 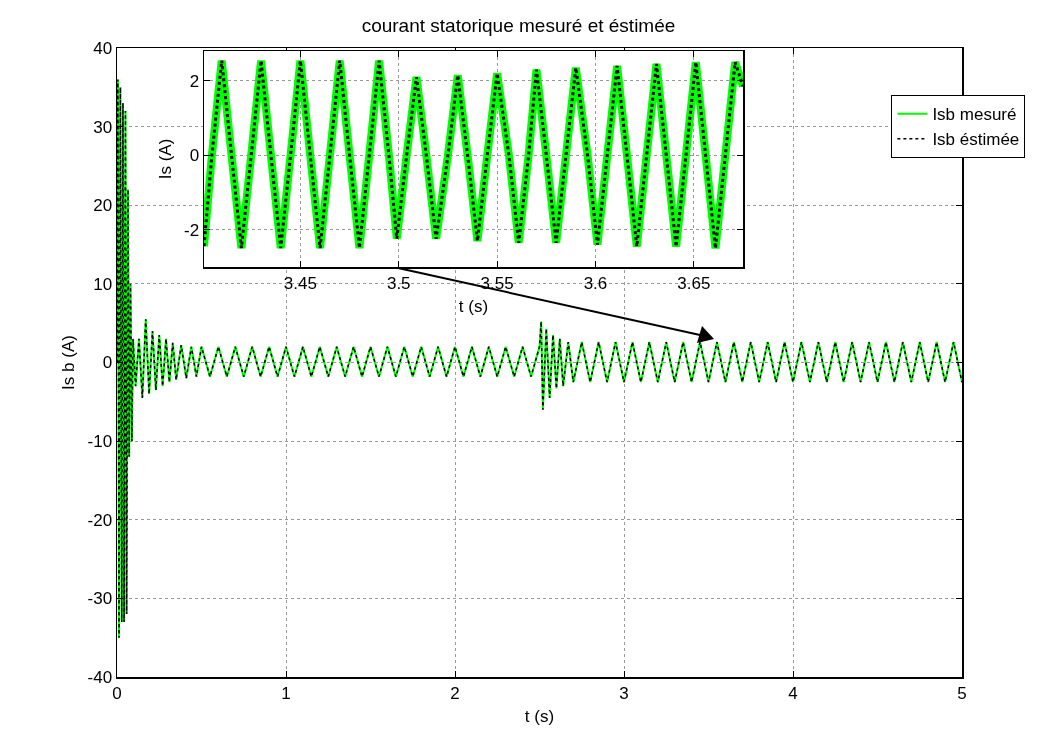 What do you see at coordinates (518, 26) in the screenshot?
I see `chart-title: courant statorique mesuré et éstimée` at bounding box center [518, 26].